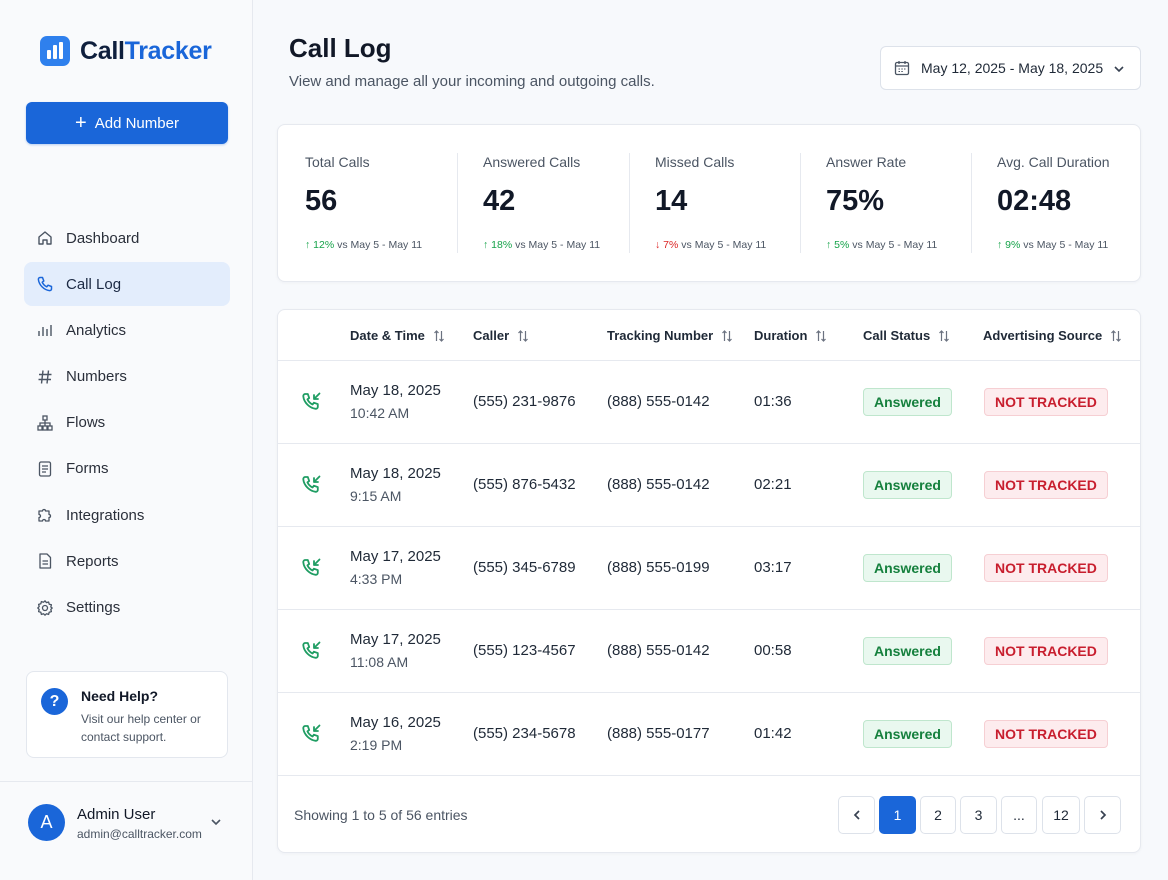  I want to click on row-duration: 01:36, so click(773, 401).